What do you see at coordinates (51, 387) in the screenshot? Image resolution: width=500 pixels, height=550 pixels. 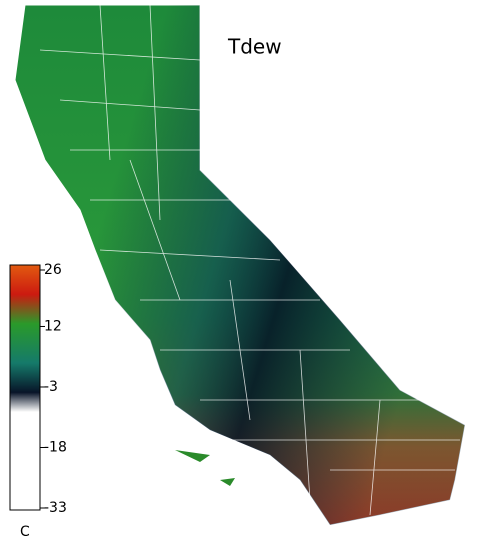 I see `tick-label: -3` at bounding box center [51, 387].